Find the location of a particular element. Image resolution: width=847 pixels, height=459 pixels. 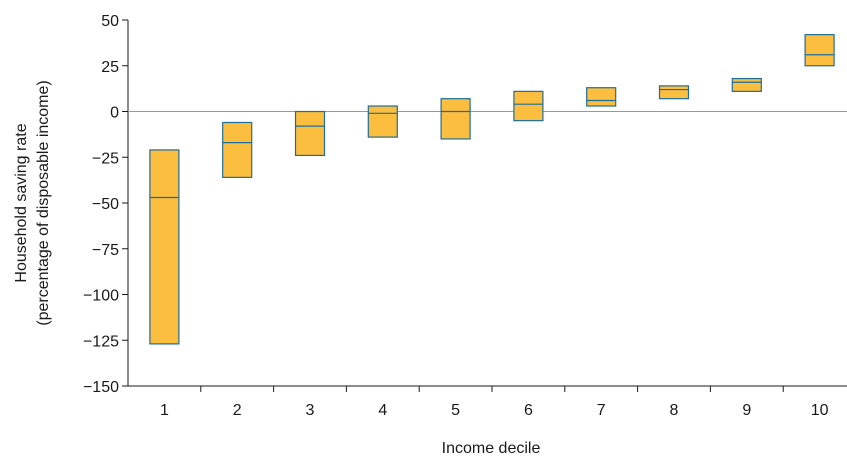

y-tick-label: −150 is located at coordinates (101, 387).